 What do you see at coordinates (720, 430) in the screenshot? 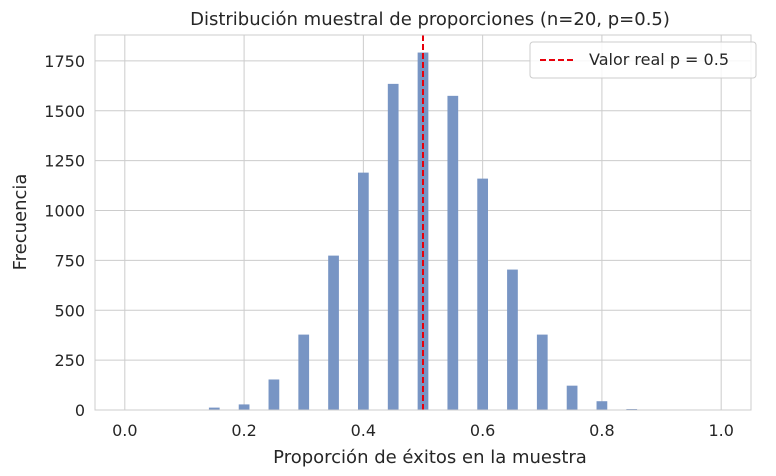
I see `x-tick-label: 1.0` at bounding box center [720, 430].